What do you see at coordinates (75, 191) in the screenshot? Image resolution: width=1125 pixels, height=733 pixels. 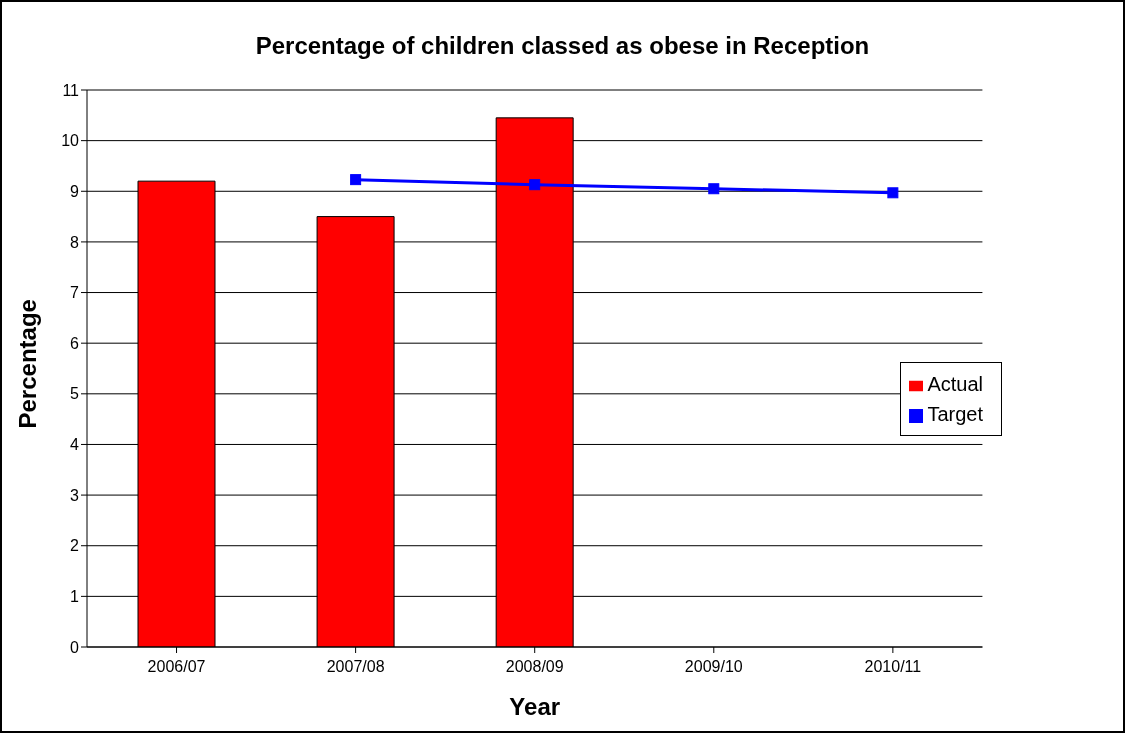 I see `y-tick-label: 9` at bounding box center [75, 191].